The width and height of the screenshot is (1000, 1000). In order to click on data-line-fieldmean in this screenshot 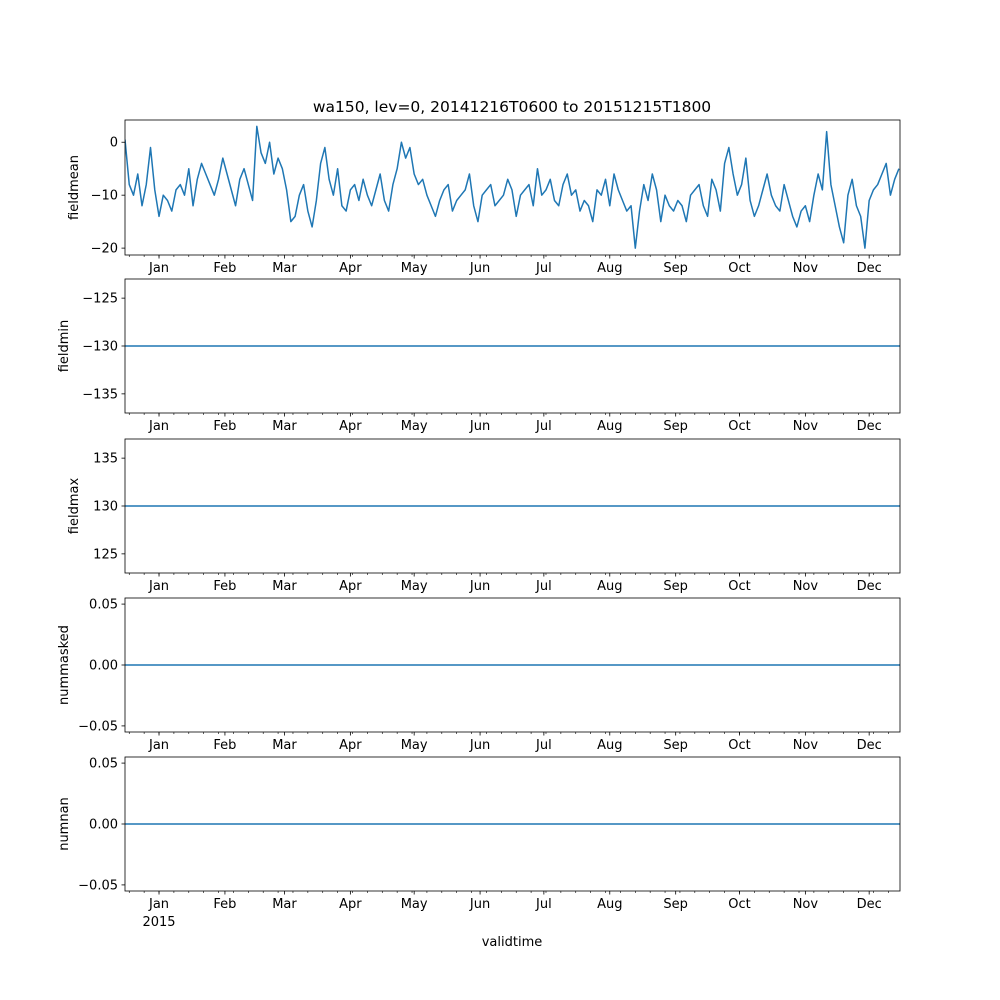, I will do `click(512, 187)`.